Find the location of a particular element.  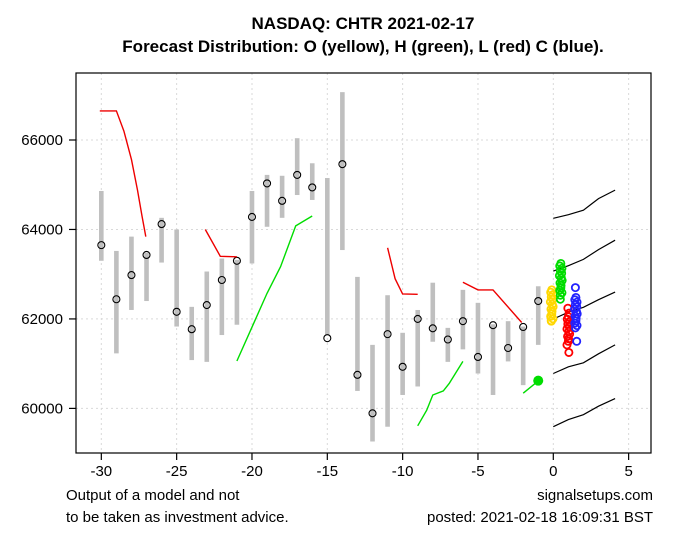

posted-timestamp: posted: 2021-02-18 16:09:31 BST is located at coordinates (540, 517).